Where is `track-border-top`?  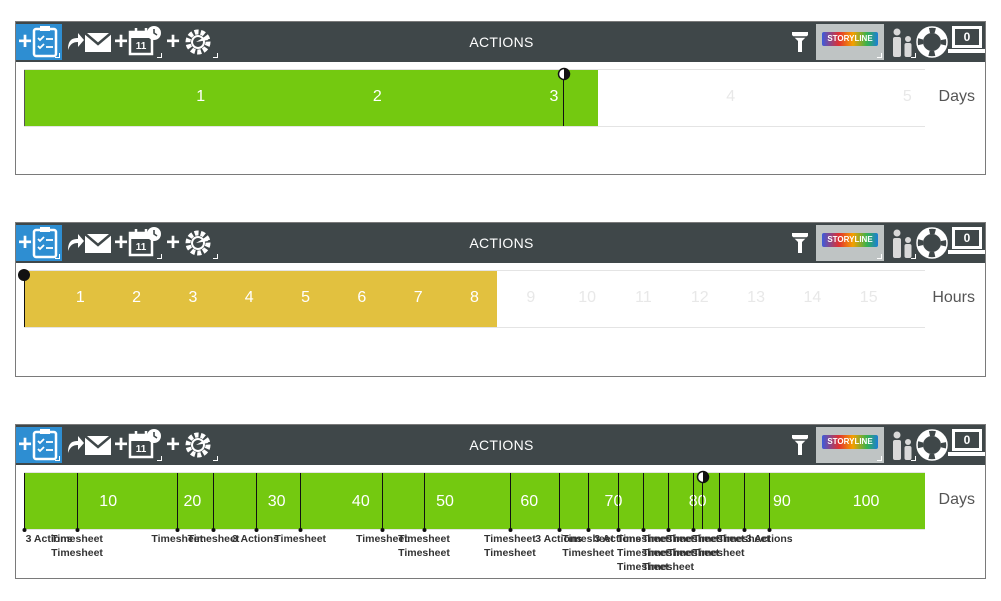
track-border-top is located at coordinates (474, 270).